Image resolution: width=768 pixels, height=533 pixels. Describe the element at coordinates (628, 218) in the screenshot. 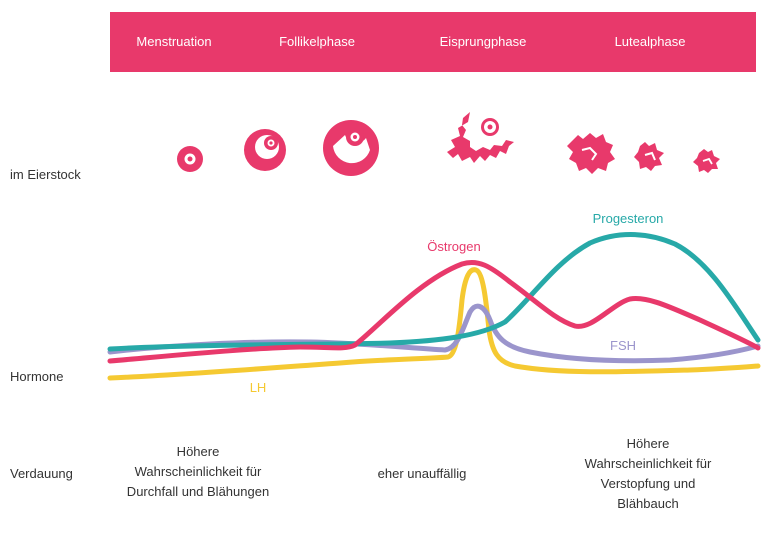

I see `progesterone-label: Progesteron` at that location.